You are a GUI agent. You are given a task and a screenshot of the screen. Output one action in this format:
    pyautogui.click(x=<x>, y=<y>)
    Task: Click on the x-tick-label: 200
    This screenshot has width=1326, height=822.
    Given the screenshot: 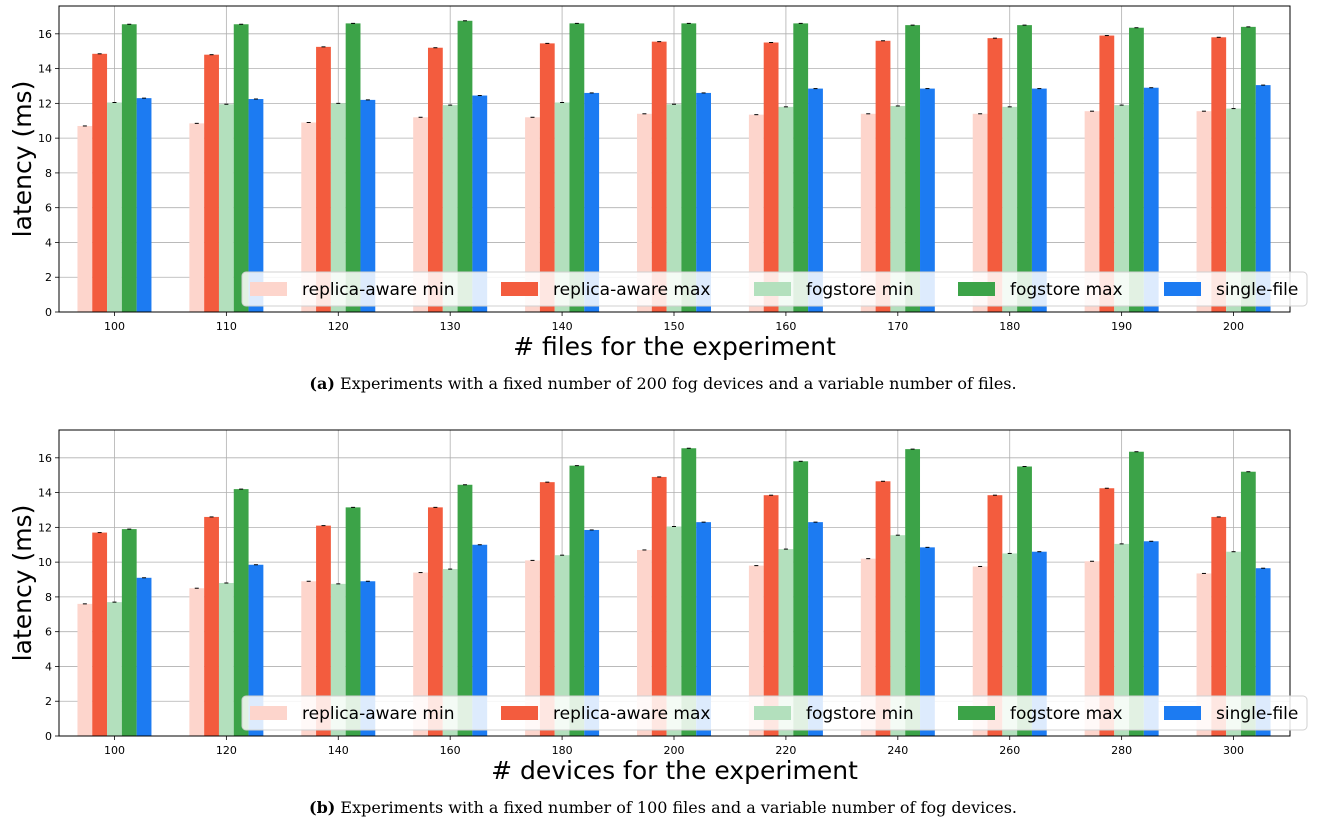 What is the action you would take?
    pyautogui.click(x=674, y=750)
    